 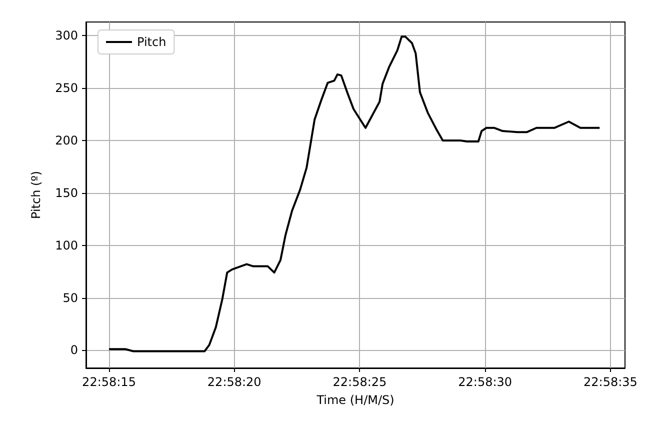 I want to click on x-axis-title: Time (H/M/S), so click(x=355, y=400).